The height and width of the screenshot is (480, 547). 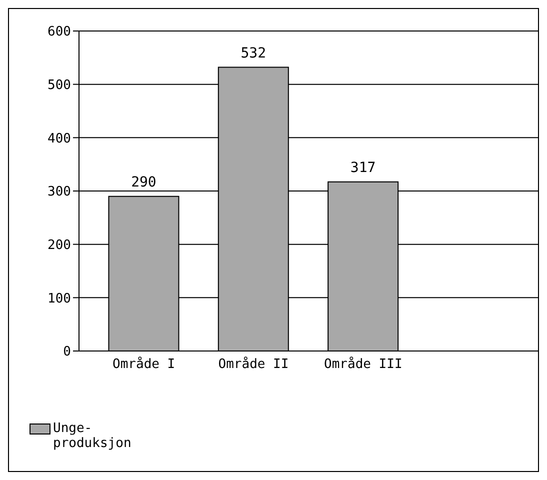 What do you see at coordinates (59, 32) in the screenshot?
I see `y-tick-label: 600` at bounding box center [59, 32].